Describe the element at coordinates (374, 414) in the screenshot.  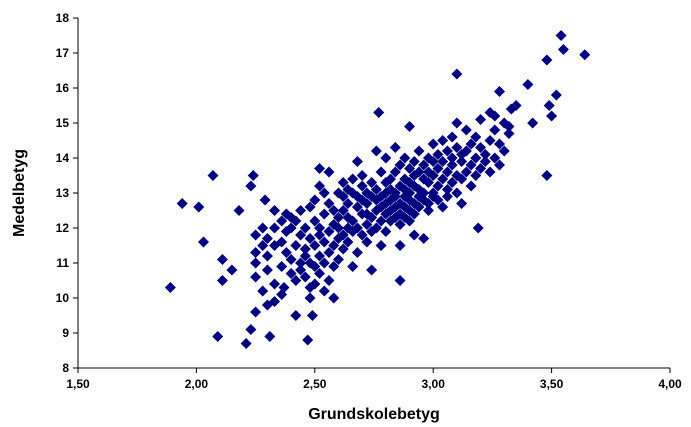
I see `x-axis-title: Grundskolebetyg` at that location.